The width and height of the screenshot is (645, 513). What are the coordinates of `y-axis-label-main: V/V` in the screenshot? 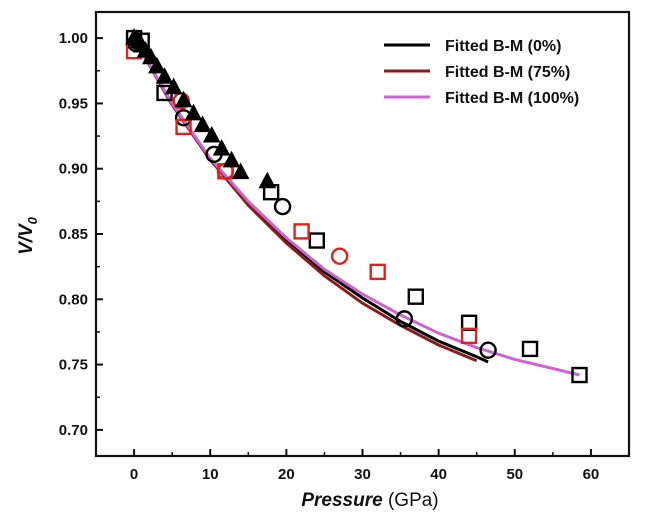 It's located at (26, 239).